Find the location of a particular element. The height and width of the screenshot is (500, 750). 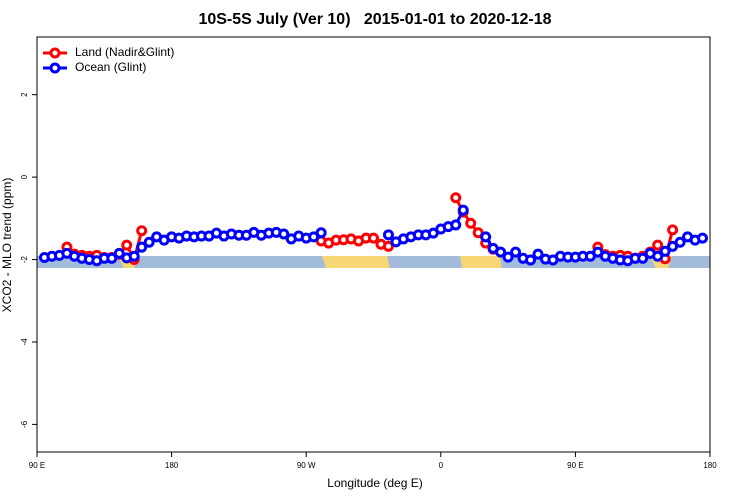

y-axis-label: XCO2 - MLO trend (ppm) is located at coordinates (7, 245).